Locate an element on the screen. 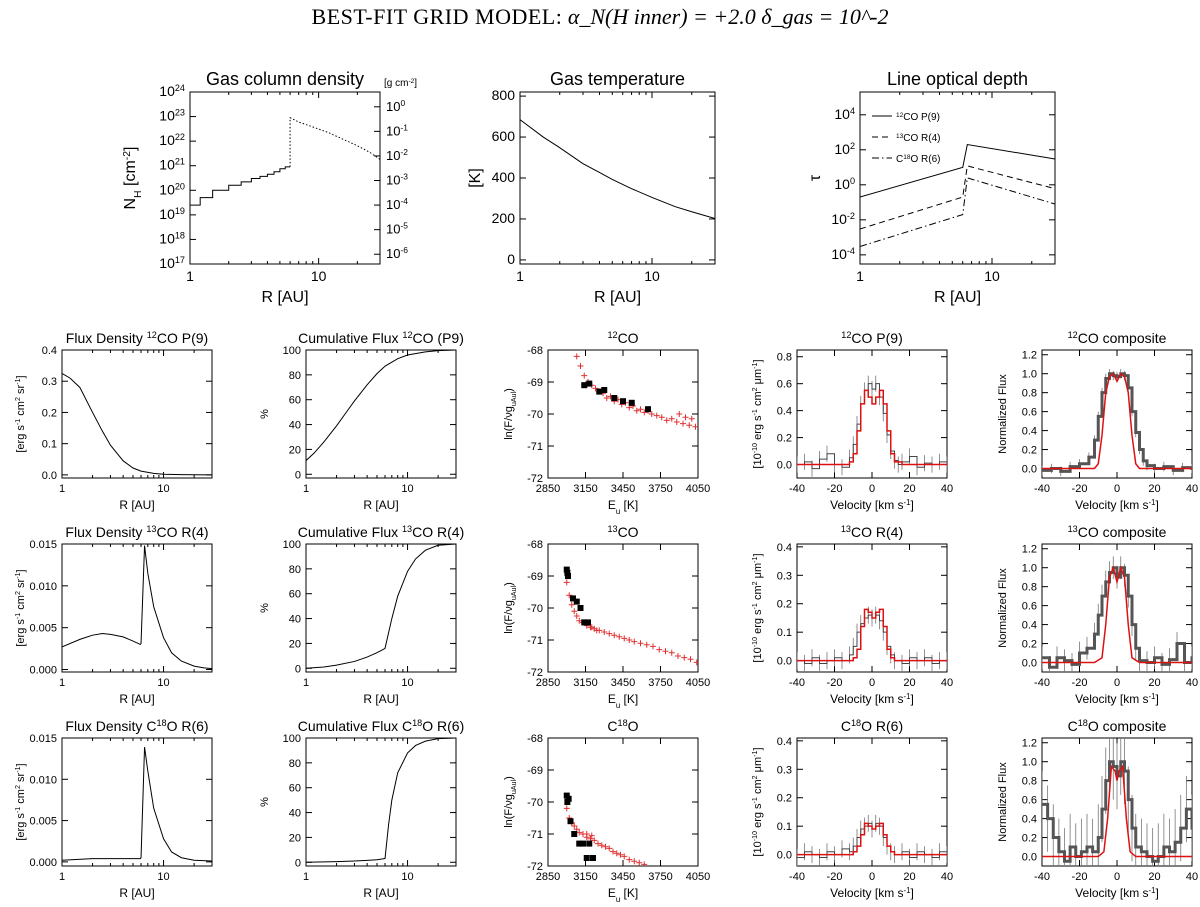  y2-tick-label: 10⁻¹ is located at coordinates (397, 130).